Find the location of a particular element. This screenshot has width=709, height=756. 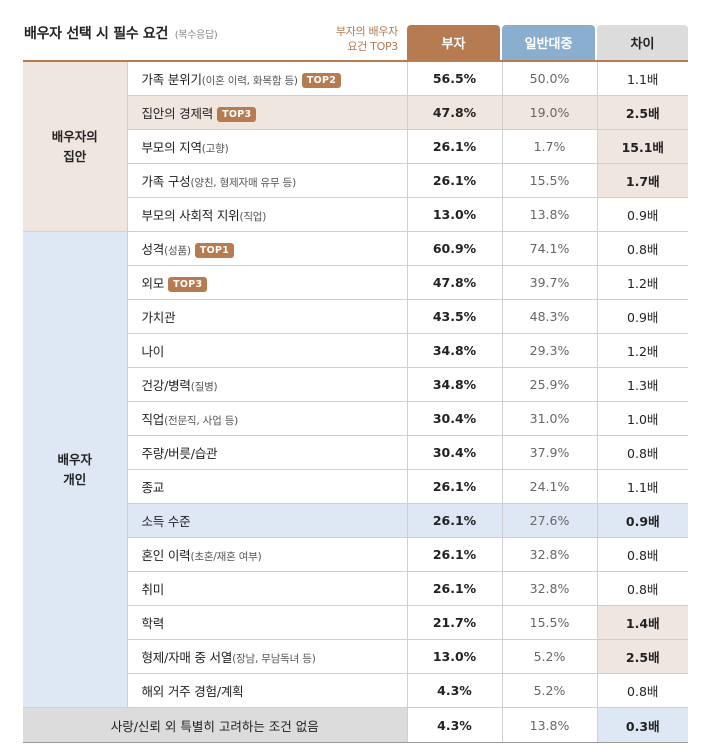

requirement-note: (질병) is located at coordinates (204, 387).